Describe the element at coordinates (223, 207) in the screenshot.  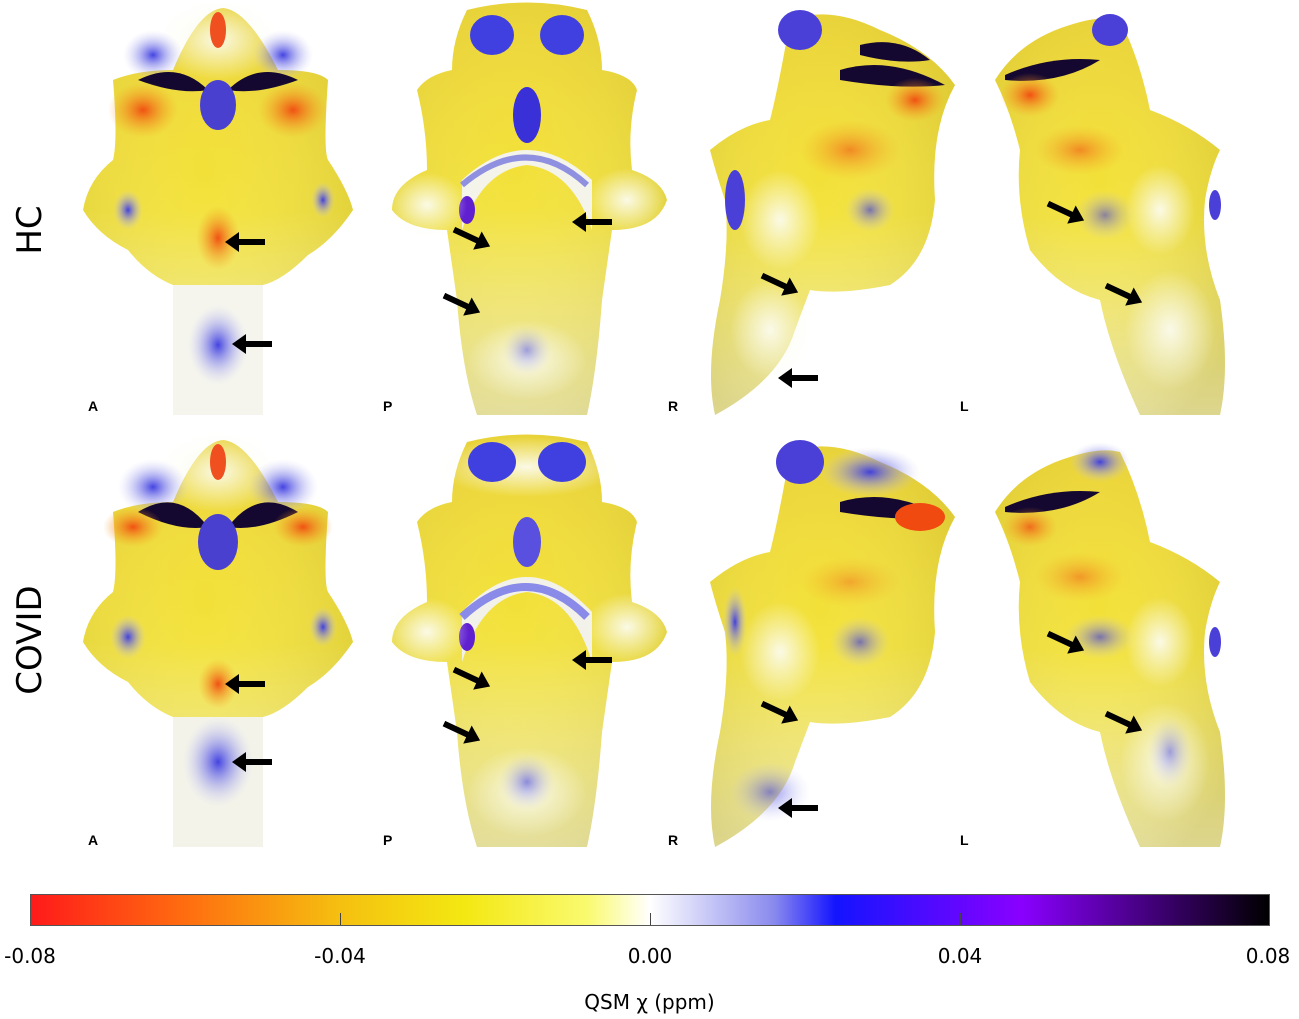
I see `brainstem-anterior-hc` at that location.